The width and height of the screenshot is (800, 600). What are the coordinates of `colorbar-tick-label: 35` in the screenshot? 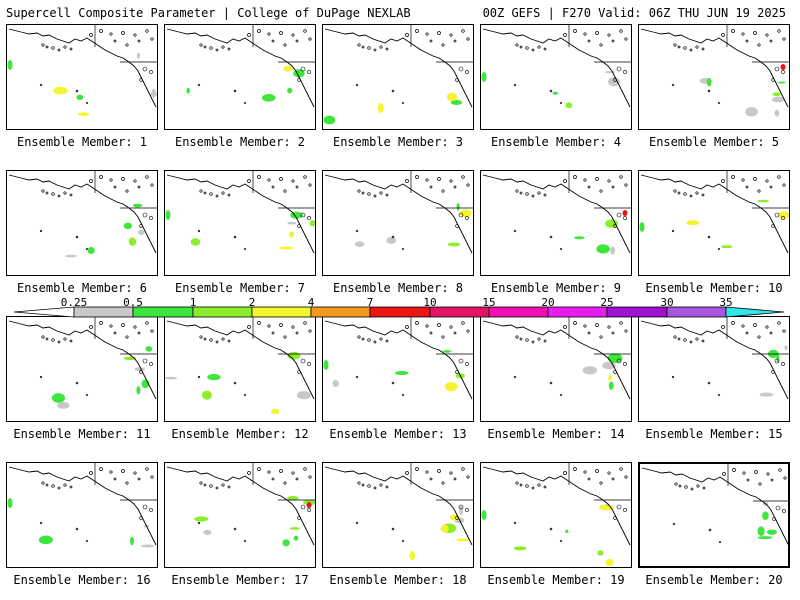 It's located at (725, 302).